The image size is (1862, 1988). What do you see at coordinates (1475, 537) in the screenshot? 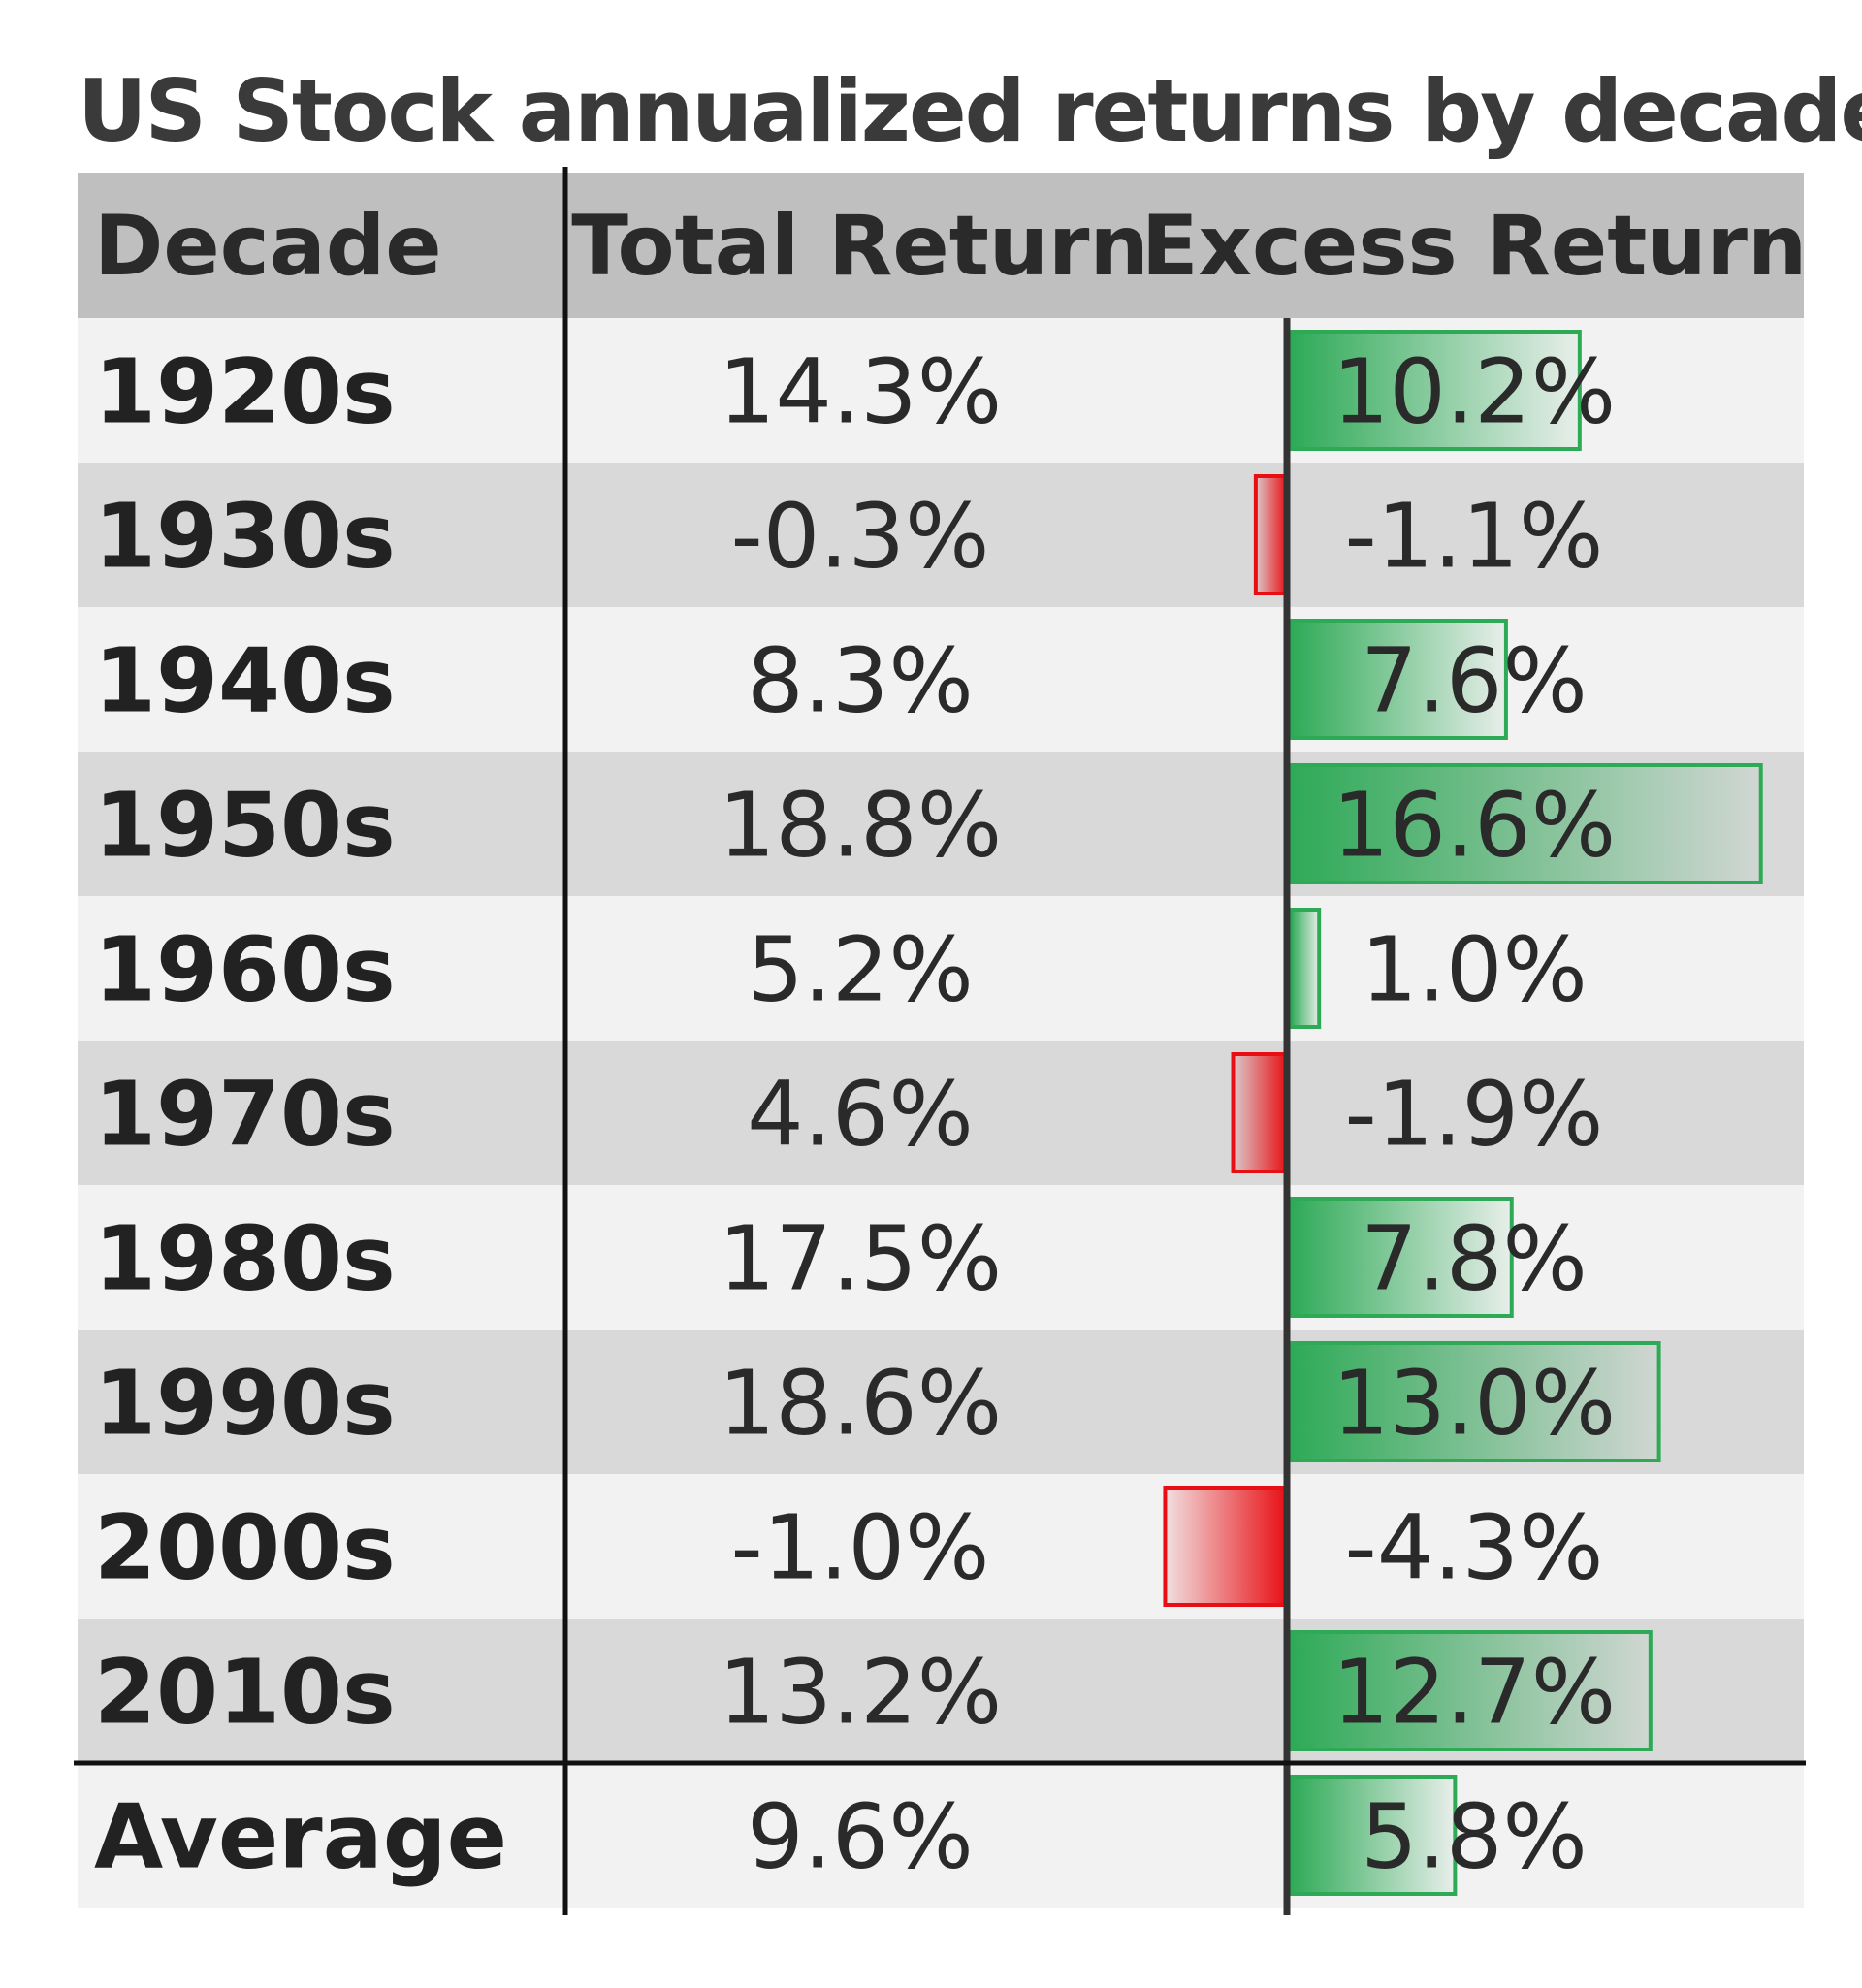
I see `excess-return-value: -1.1%` at bounding box center [1475, 537].